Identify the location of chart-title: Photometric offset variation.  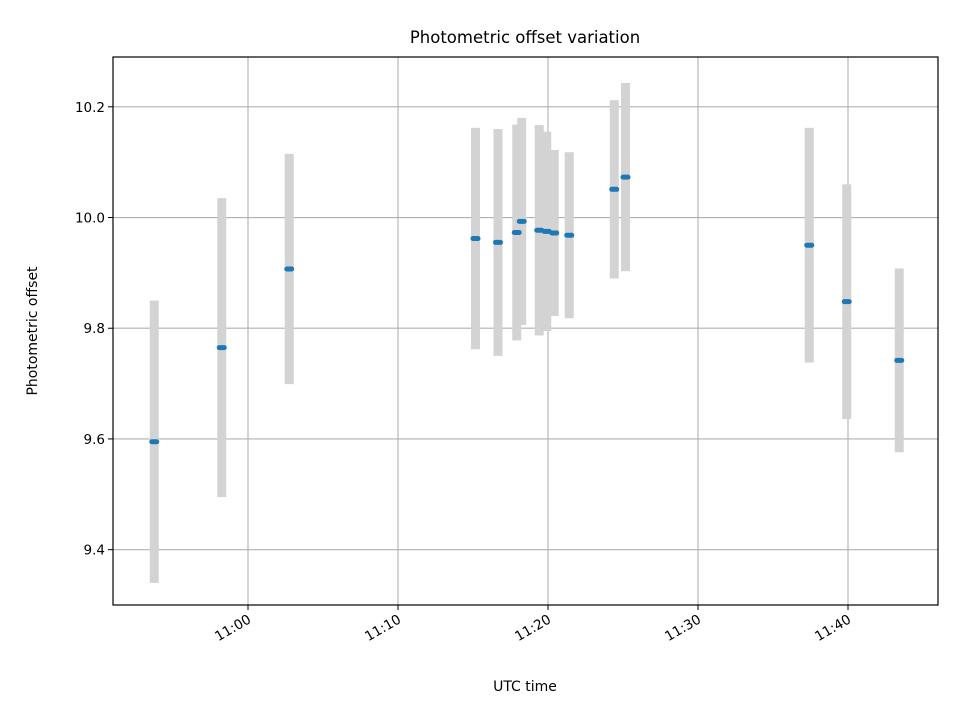
(525, 37).